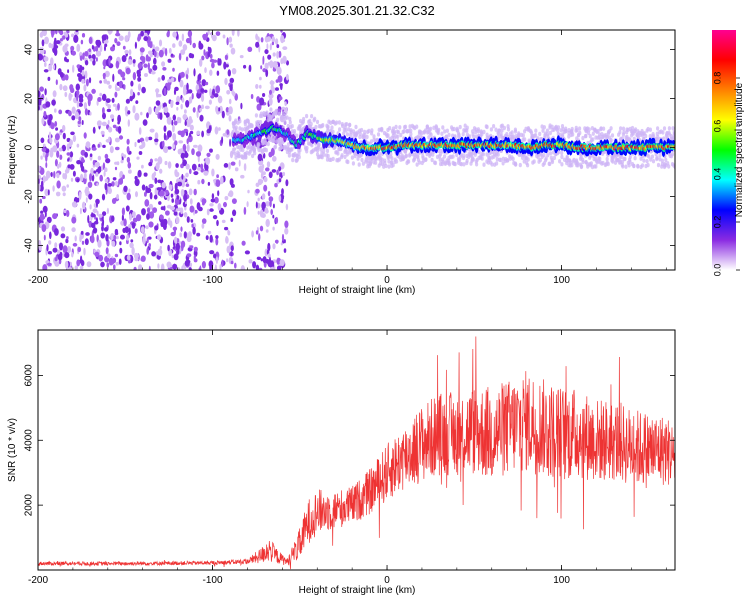 The image size is (750, 600). Describe the element at coordinates (739, 149) in the screenshot. I see `colorbar-label: Normalized spectral amplitude` at that location.